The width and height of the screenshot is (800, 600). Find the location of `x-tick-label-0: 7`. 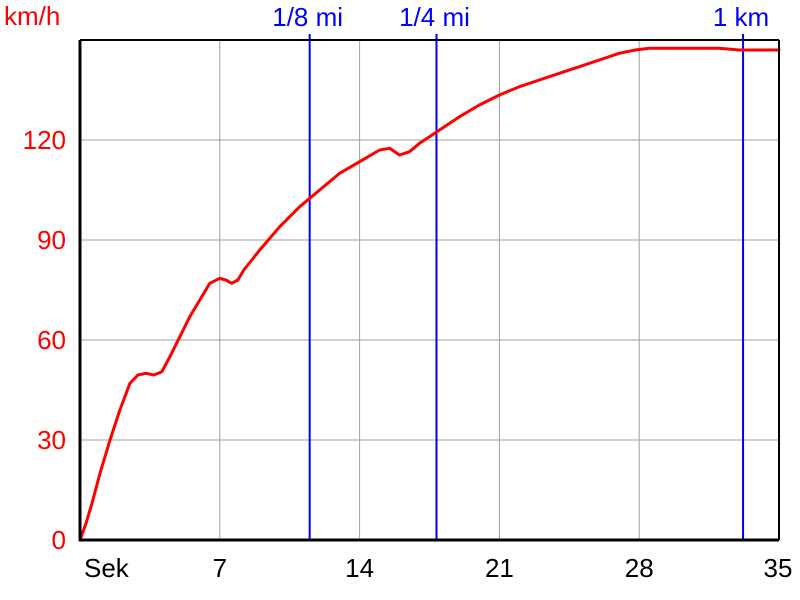

x-tick-label-0: 7 is located at coordinates (220, 568).